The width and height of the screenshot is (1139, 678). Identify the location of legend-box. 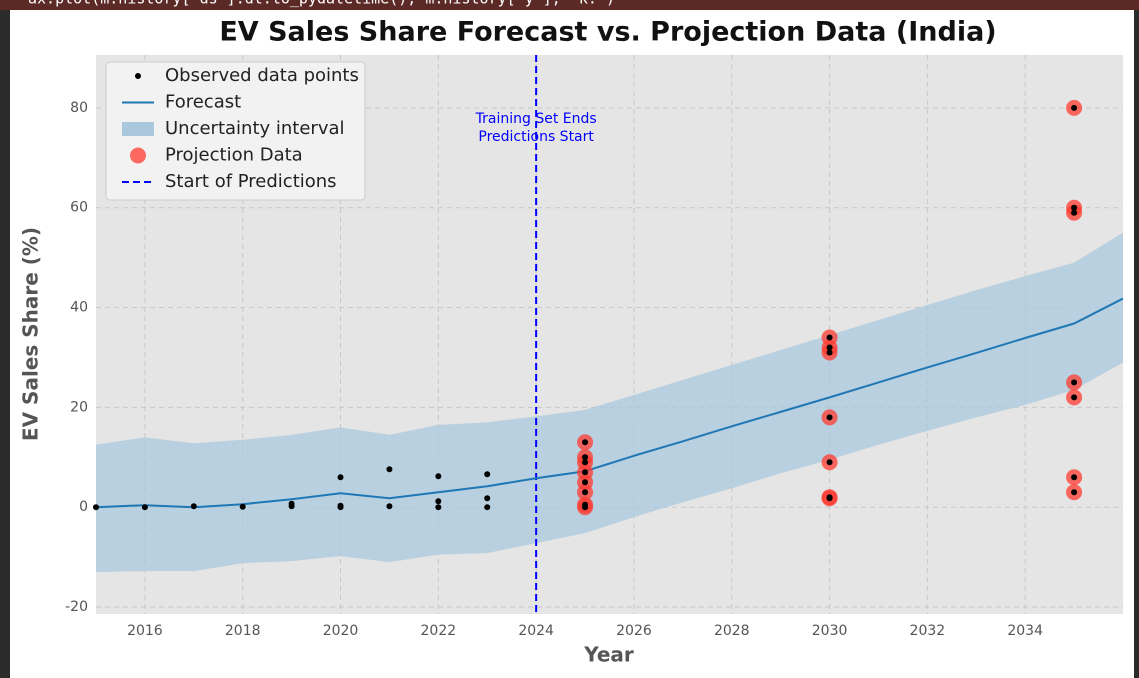
(235, 131).